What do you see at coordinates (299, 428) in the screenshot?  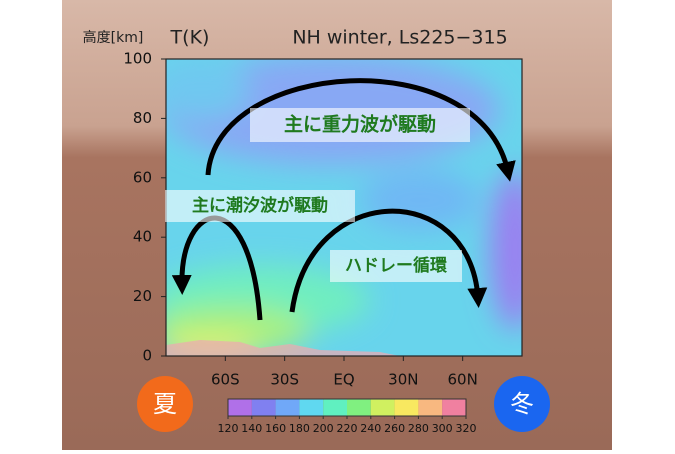 I see `colorbar-tick-label: 180` at bounding box center [299, 428].